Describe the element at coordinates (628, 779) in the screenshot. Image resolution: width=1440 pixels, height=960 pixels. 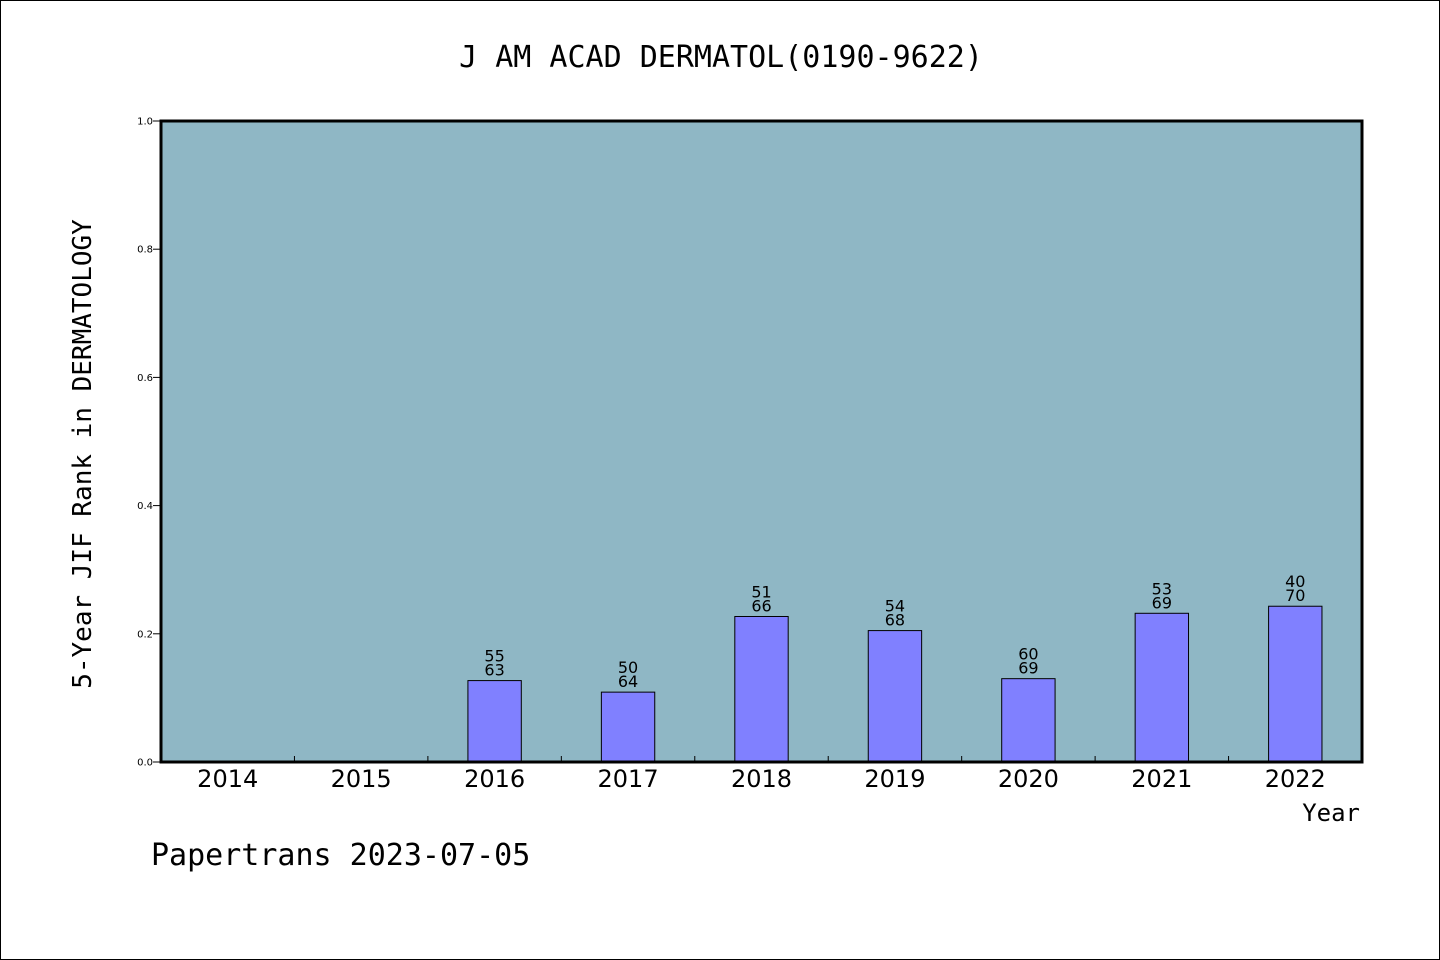
I see `x-tick-label: 2017` at that location.